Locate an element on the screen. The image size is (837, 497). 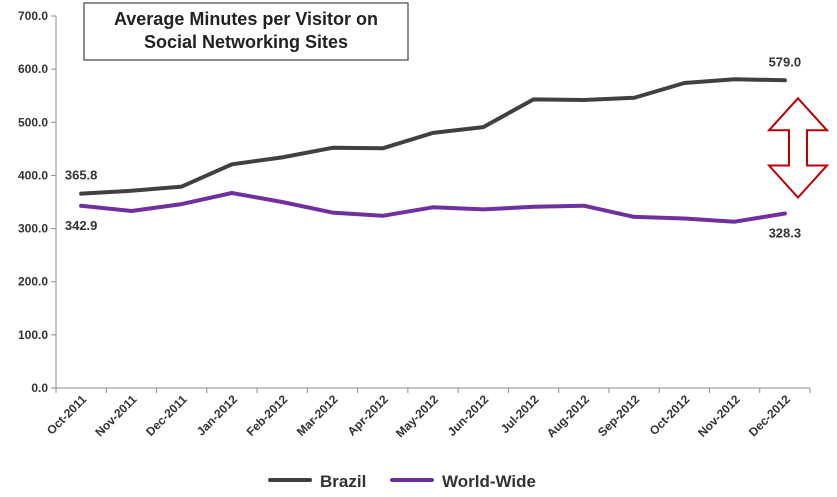
gap-annotation is located at coordinates (798, 147).